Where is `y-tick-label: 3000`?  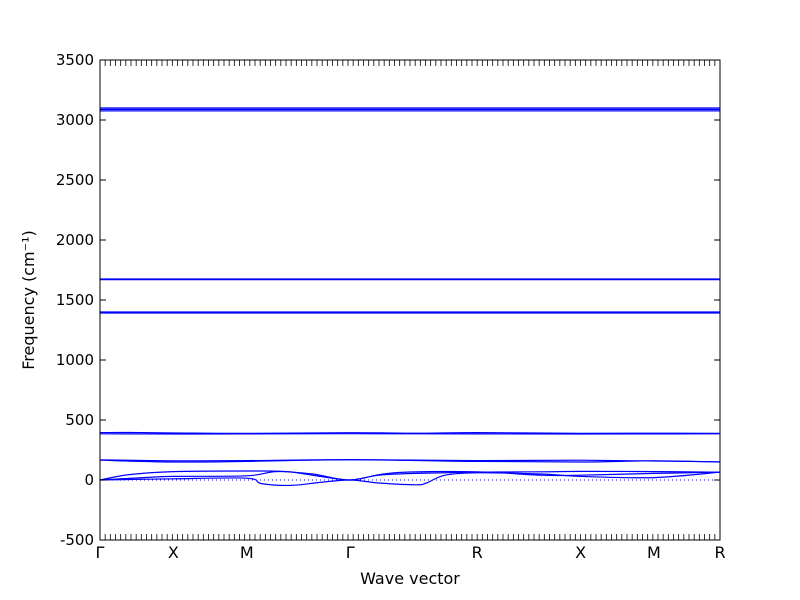
y-tick-label: 3000 is located at coordinates (75, 120).